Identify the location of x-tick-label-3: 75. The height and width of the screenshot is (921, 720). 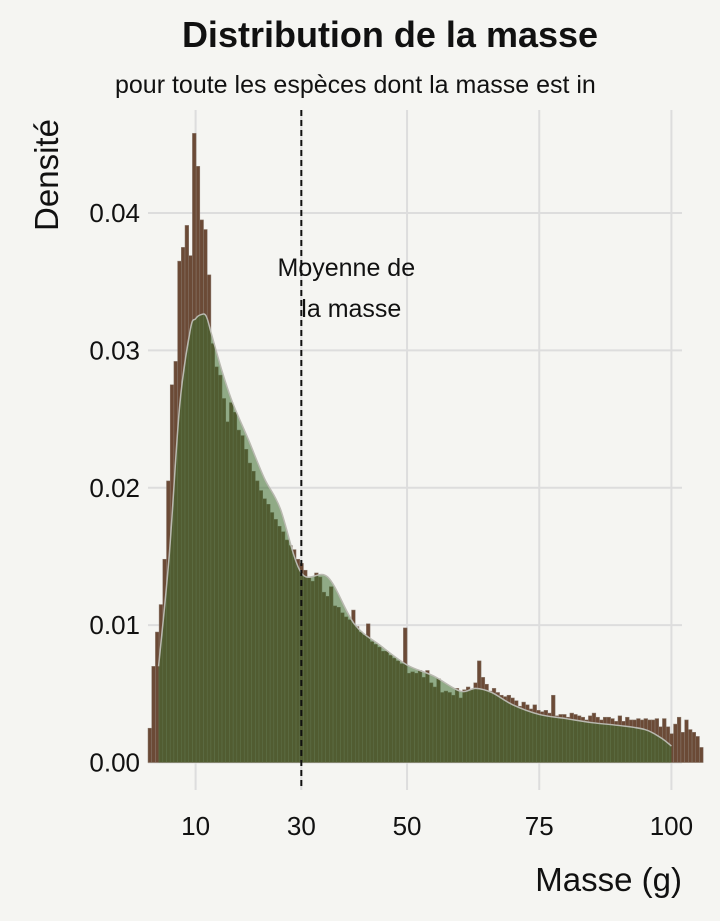
(539, 826).